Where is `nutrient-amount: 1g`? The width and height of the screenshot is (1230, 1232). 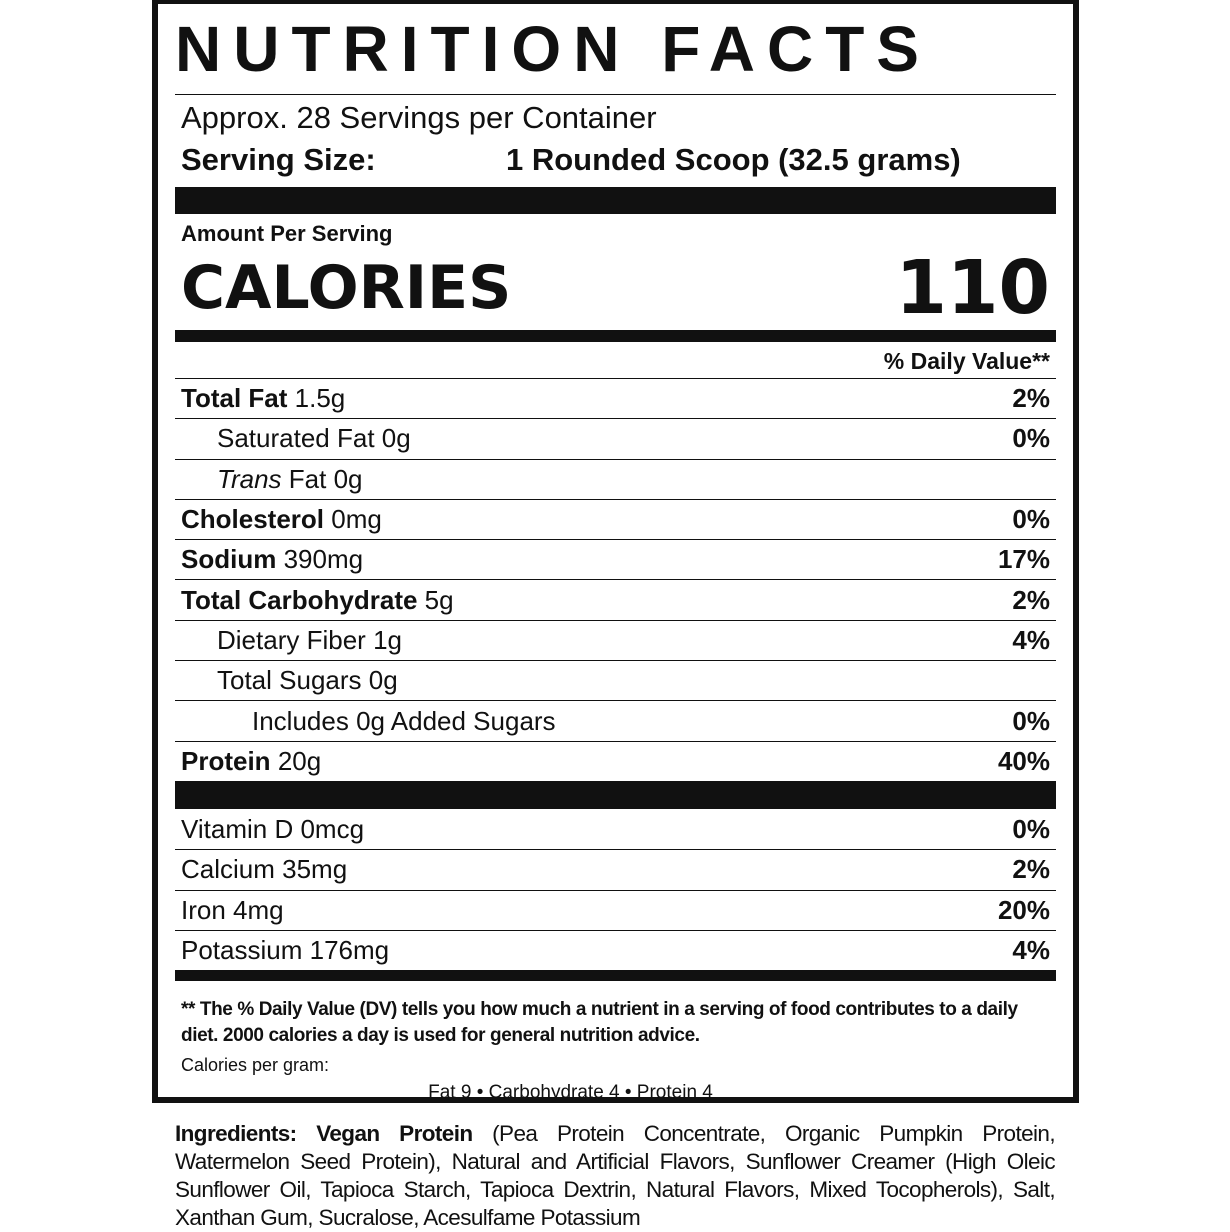 nutrient-amount: 1g is located at coordinates (387, 639).